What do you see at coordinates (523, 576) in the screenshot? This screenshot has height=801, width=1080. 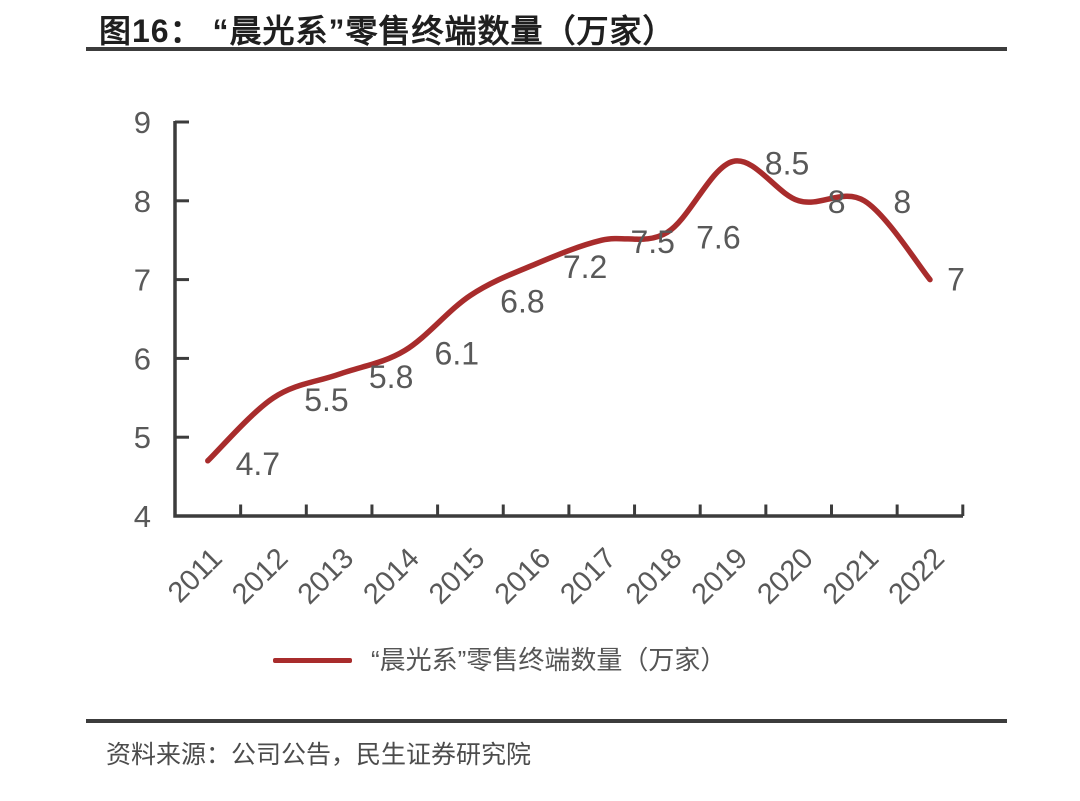 I see `svg-text: 2016` at bounding box center [523, 576].